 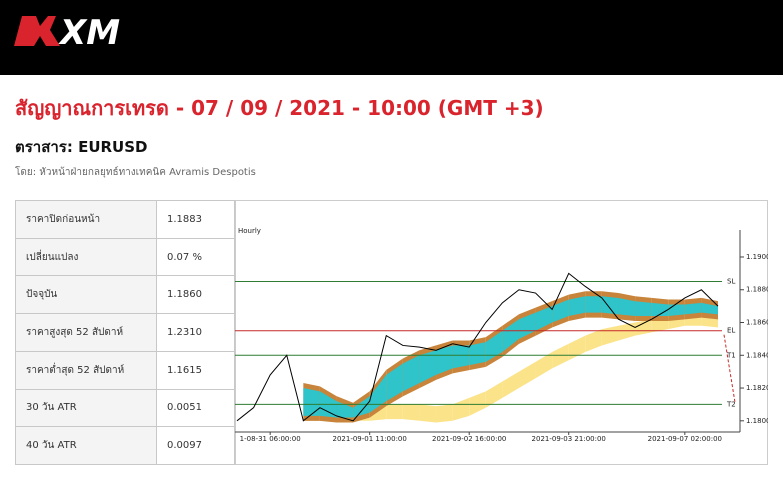 I want to click on stat-label: ราคาปิดก่อนหน้า, so click(x=86, y=219).